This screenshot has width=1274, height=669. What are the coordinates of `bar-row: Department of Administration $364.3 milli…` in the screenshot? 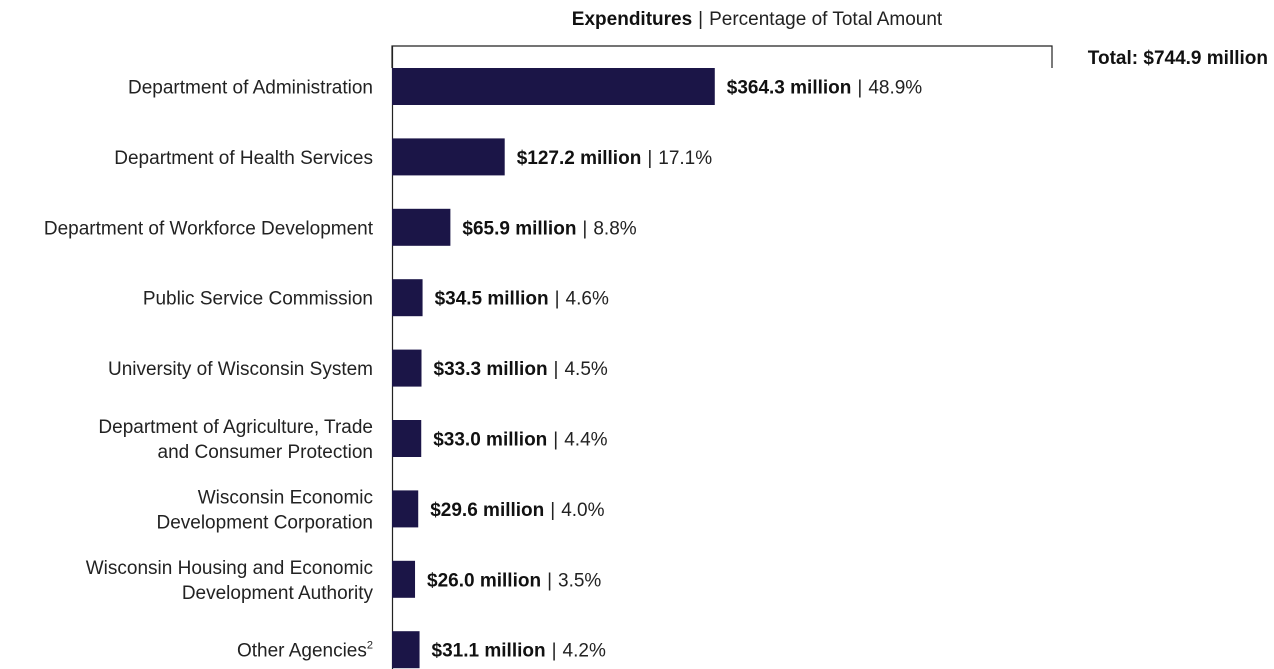 It's located at (525, 86).